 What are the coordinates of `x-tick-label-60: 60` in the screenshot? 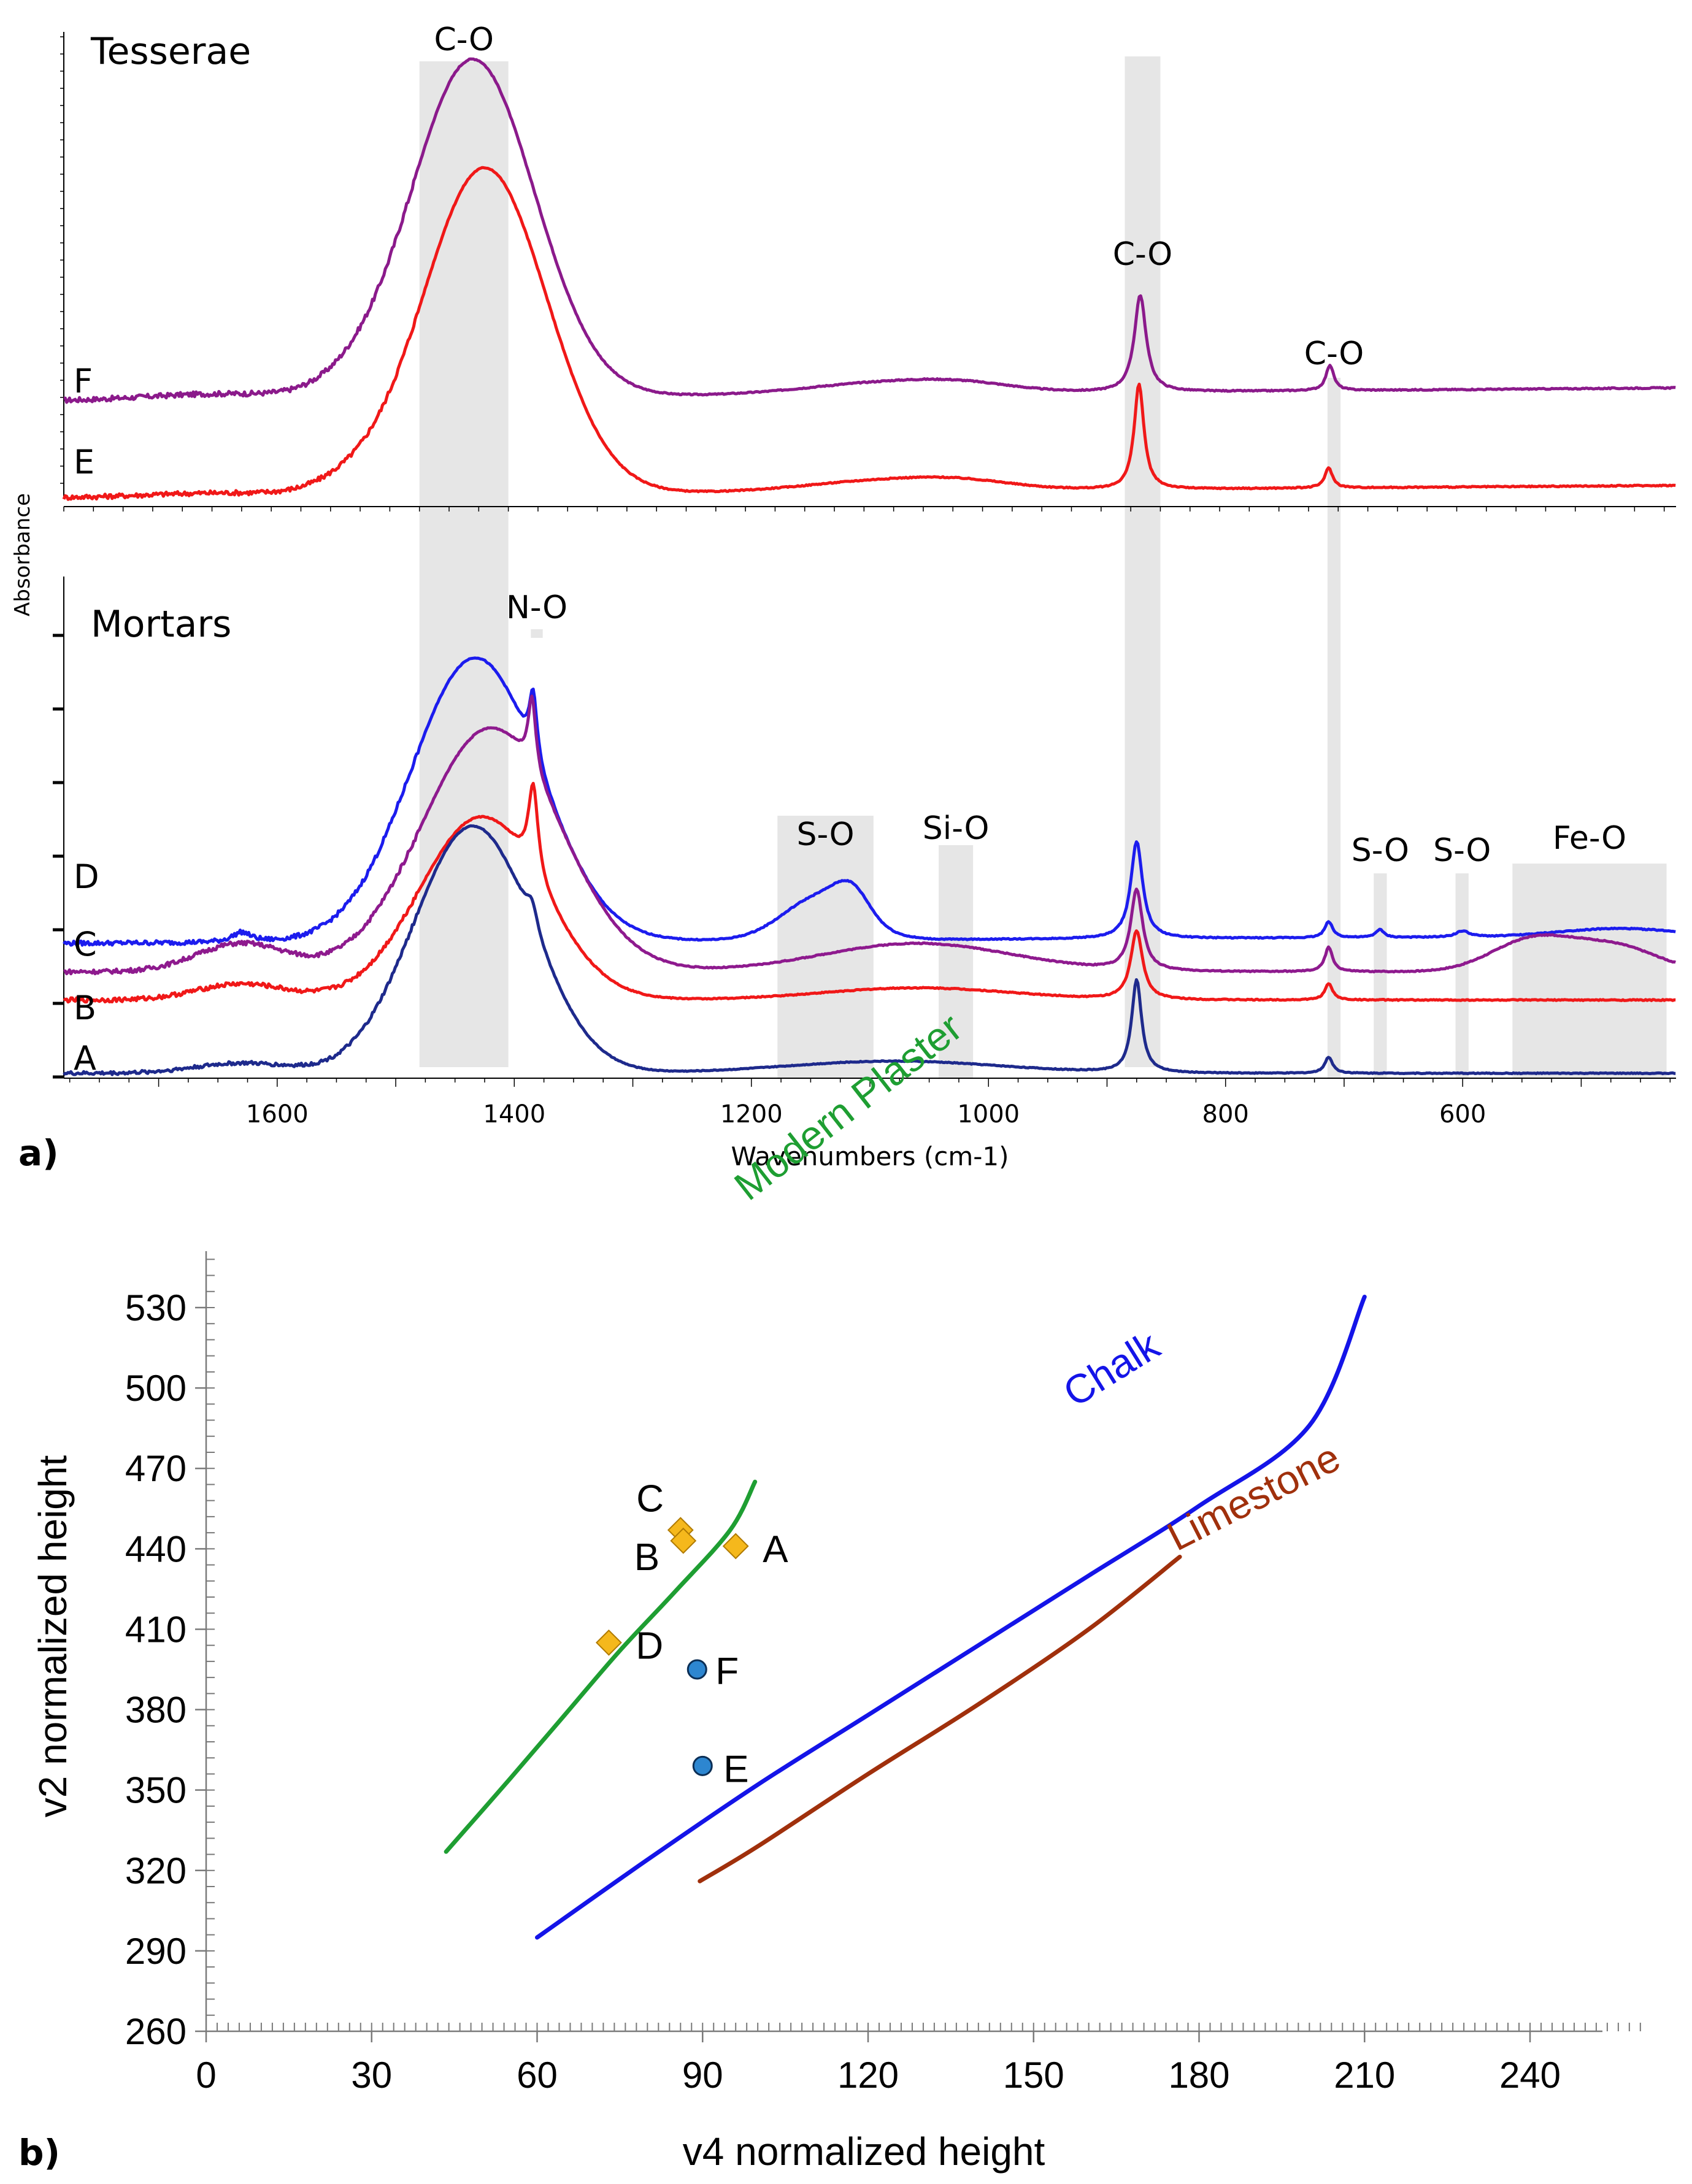 It's located at (537, 2075).